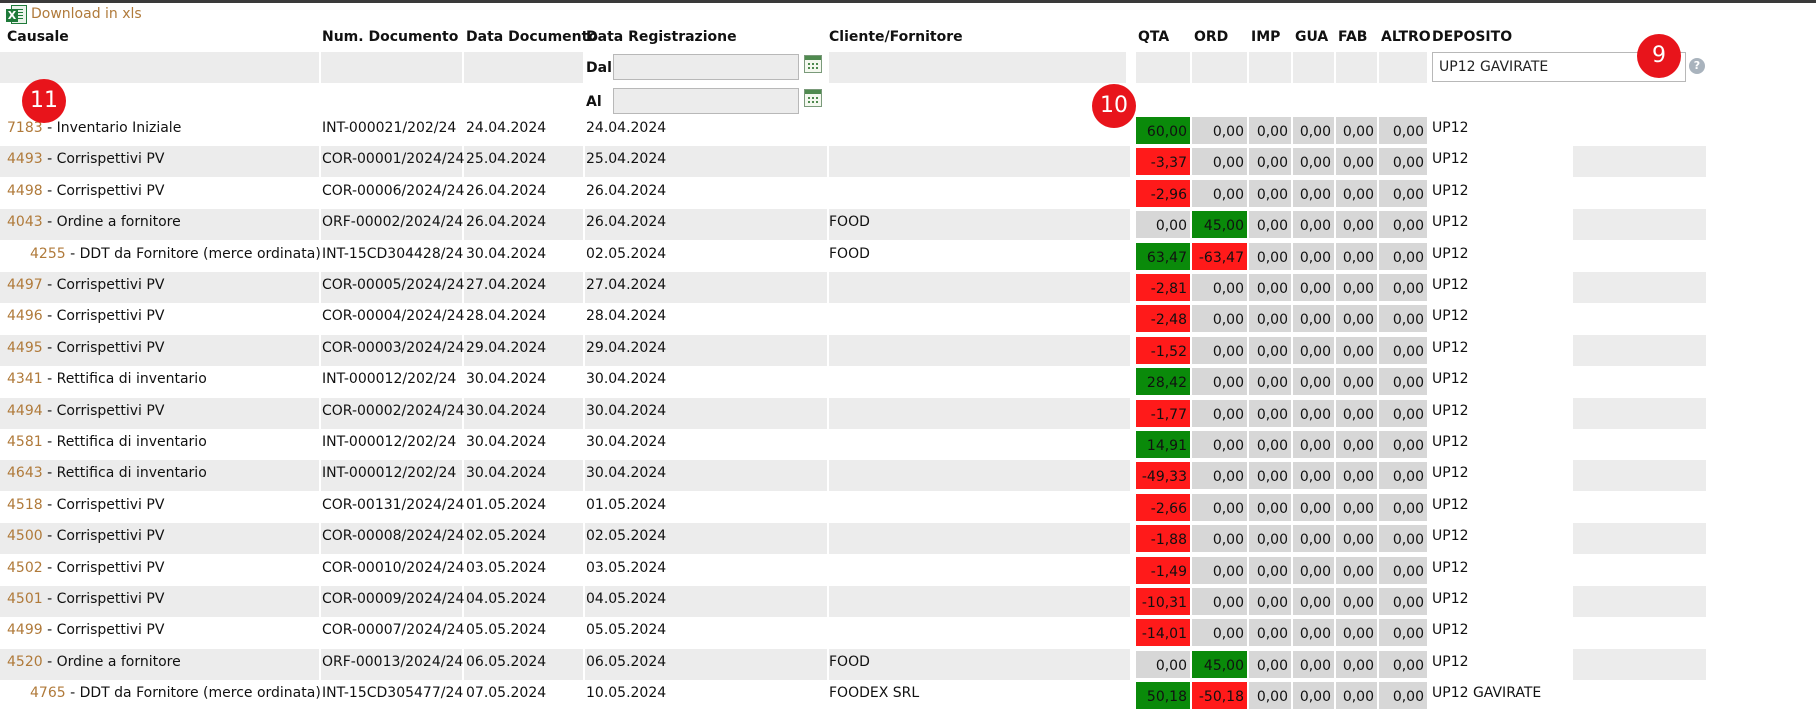 The image size is (1816, 723). I want to click on num-documento-cell: COR-00008/2024/24, so click(393, 536).